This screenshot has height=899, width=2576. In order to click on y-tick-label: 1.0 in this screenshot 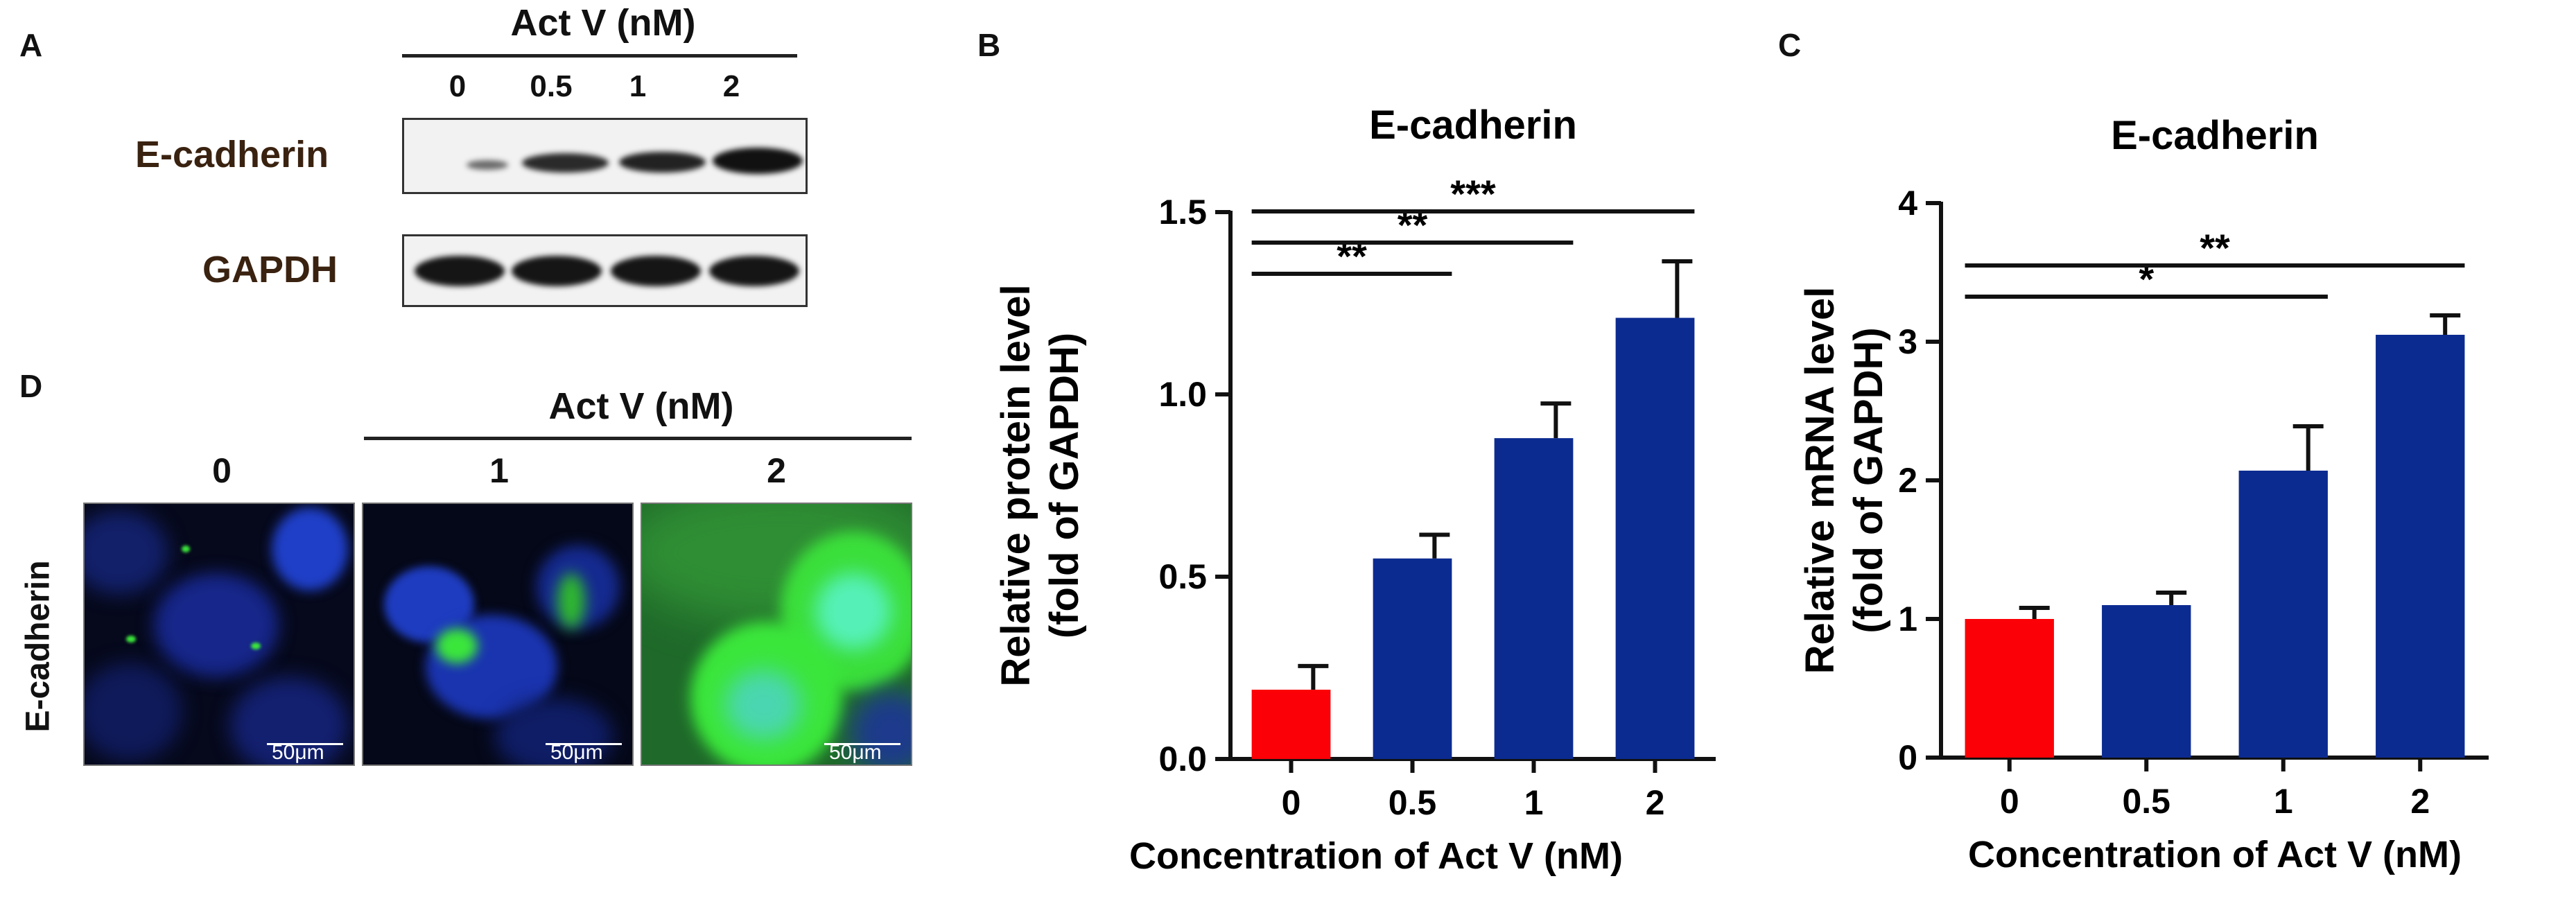, I will do `click(1182, 394)`.